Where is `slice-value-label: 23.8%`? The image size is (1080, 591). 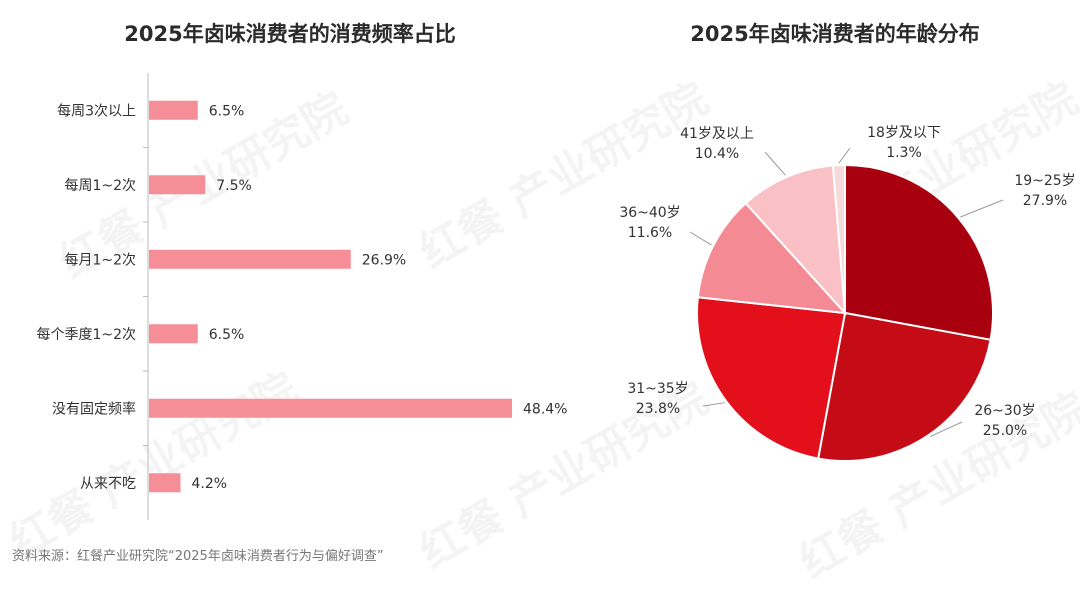
slice-value-label: 23.8% is located at coordinates (658, 409).